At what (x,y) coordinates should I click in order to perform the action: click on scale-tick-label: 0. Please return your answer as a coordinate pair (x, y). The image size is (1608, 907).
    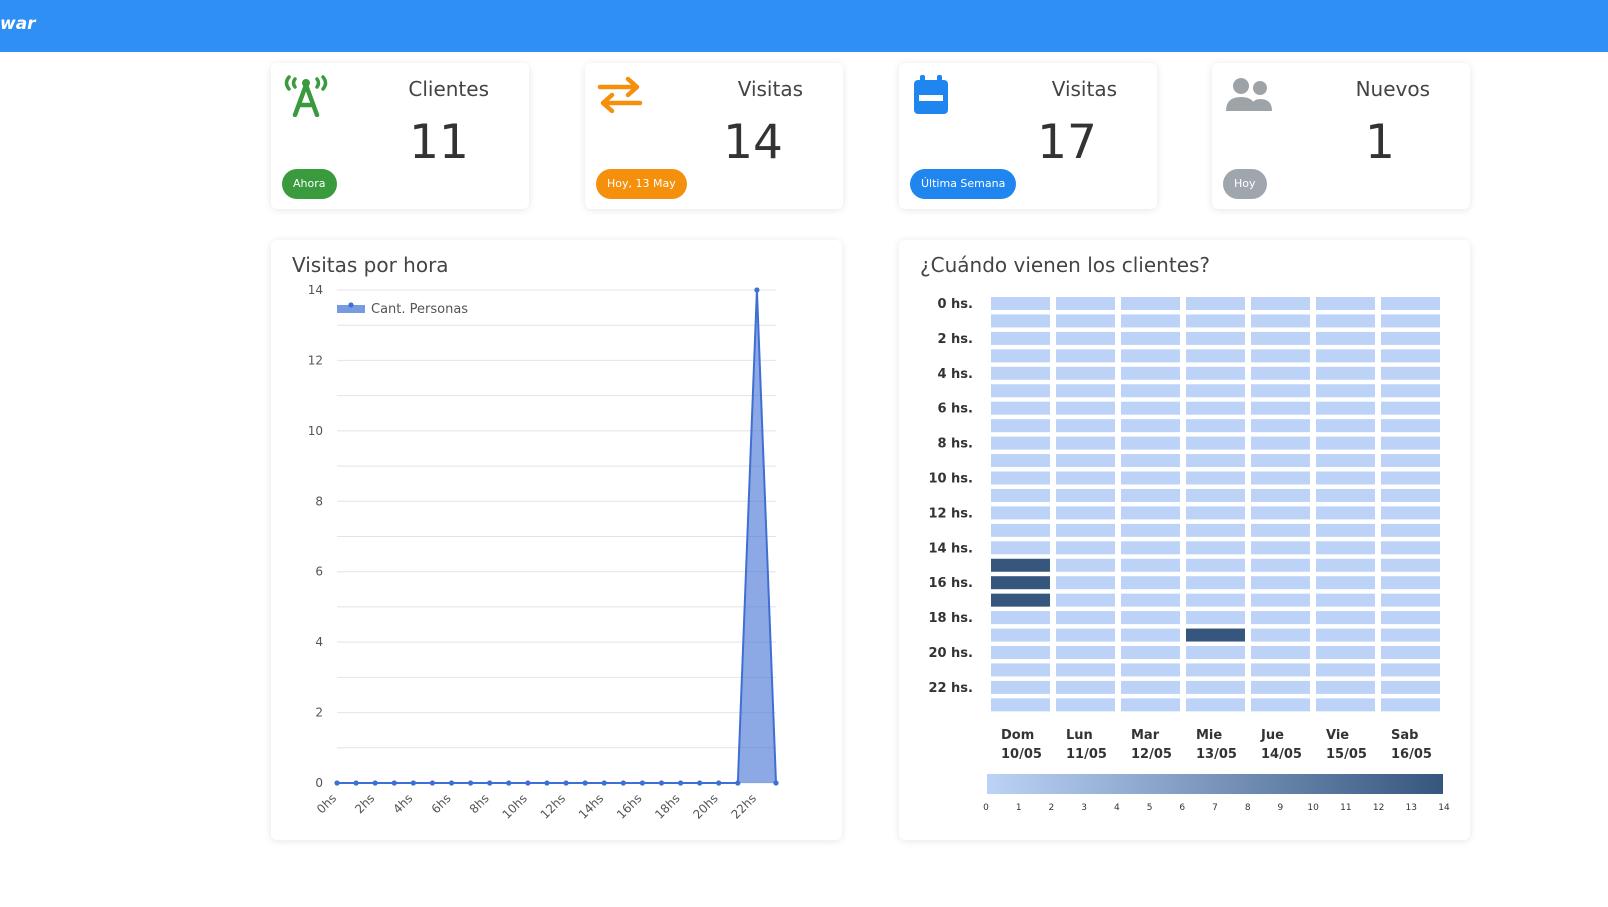
    Looking at the image, I should click on (986, 808).